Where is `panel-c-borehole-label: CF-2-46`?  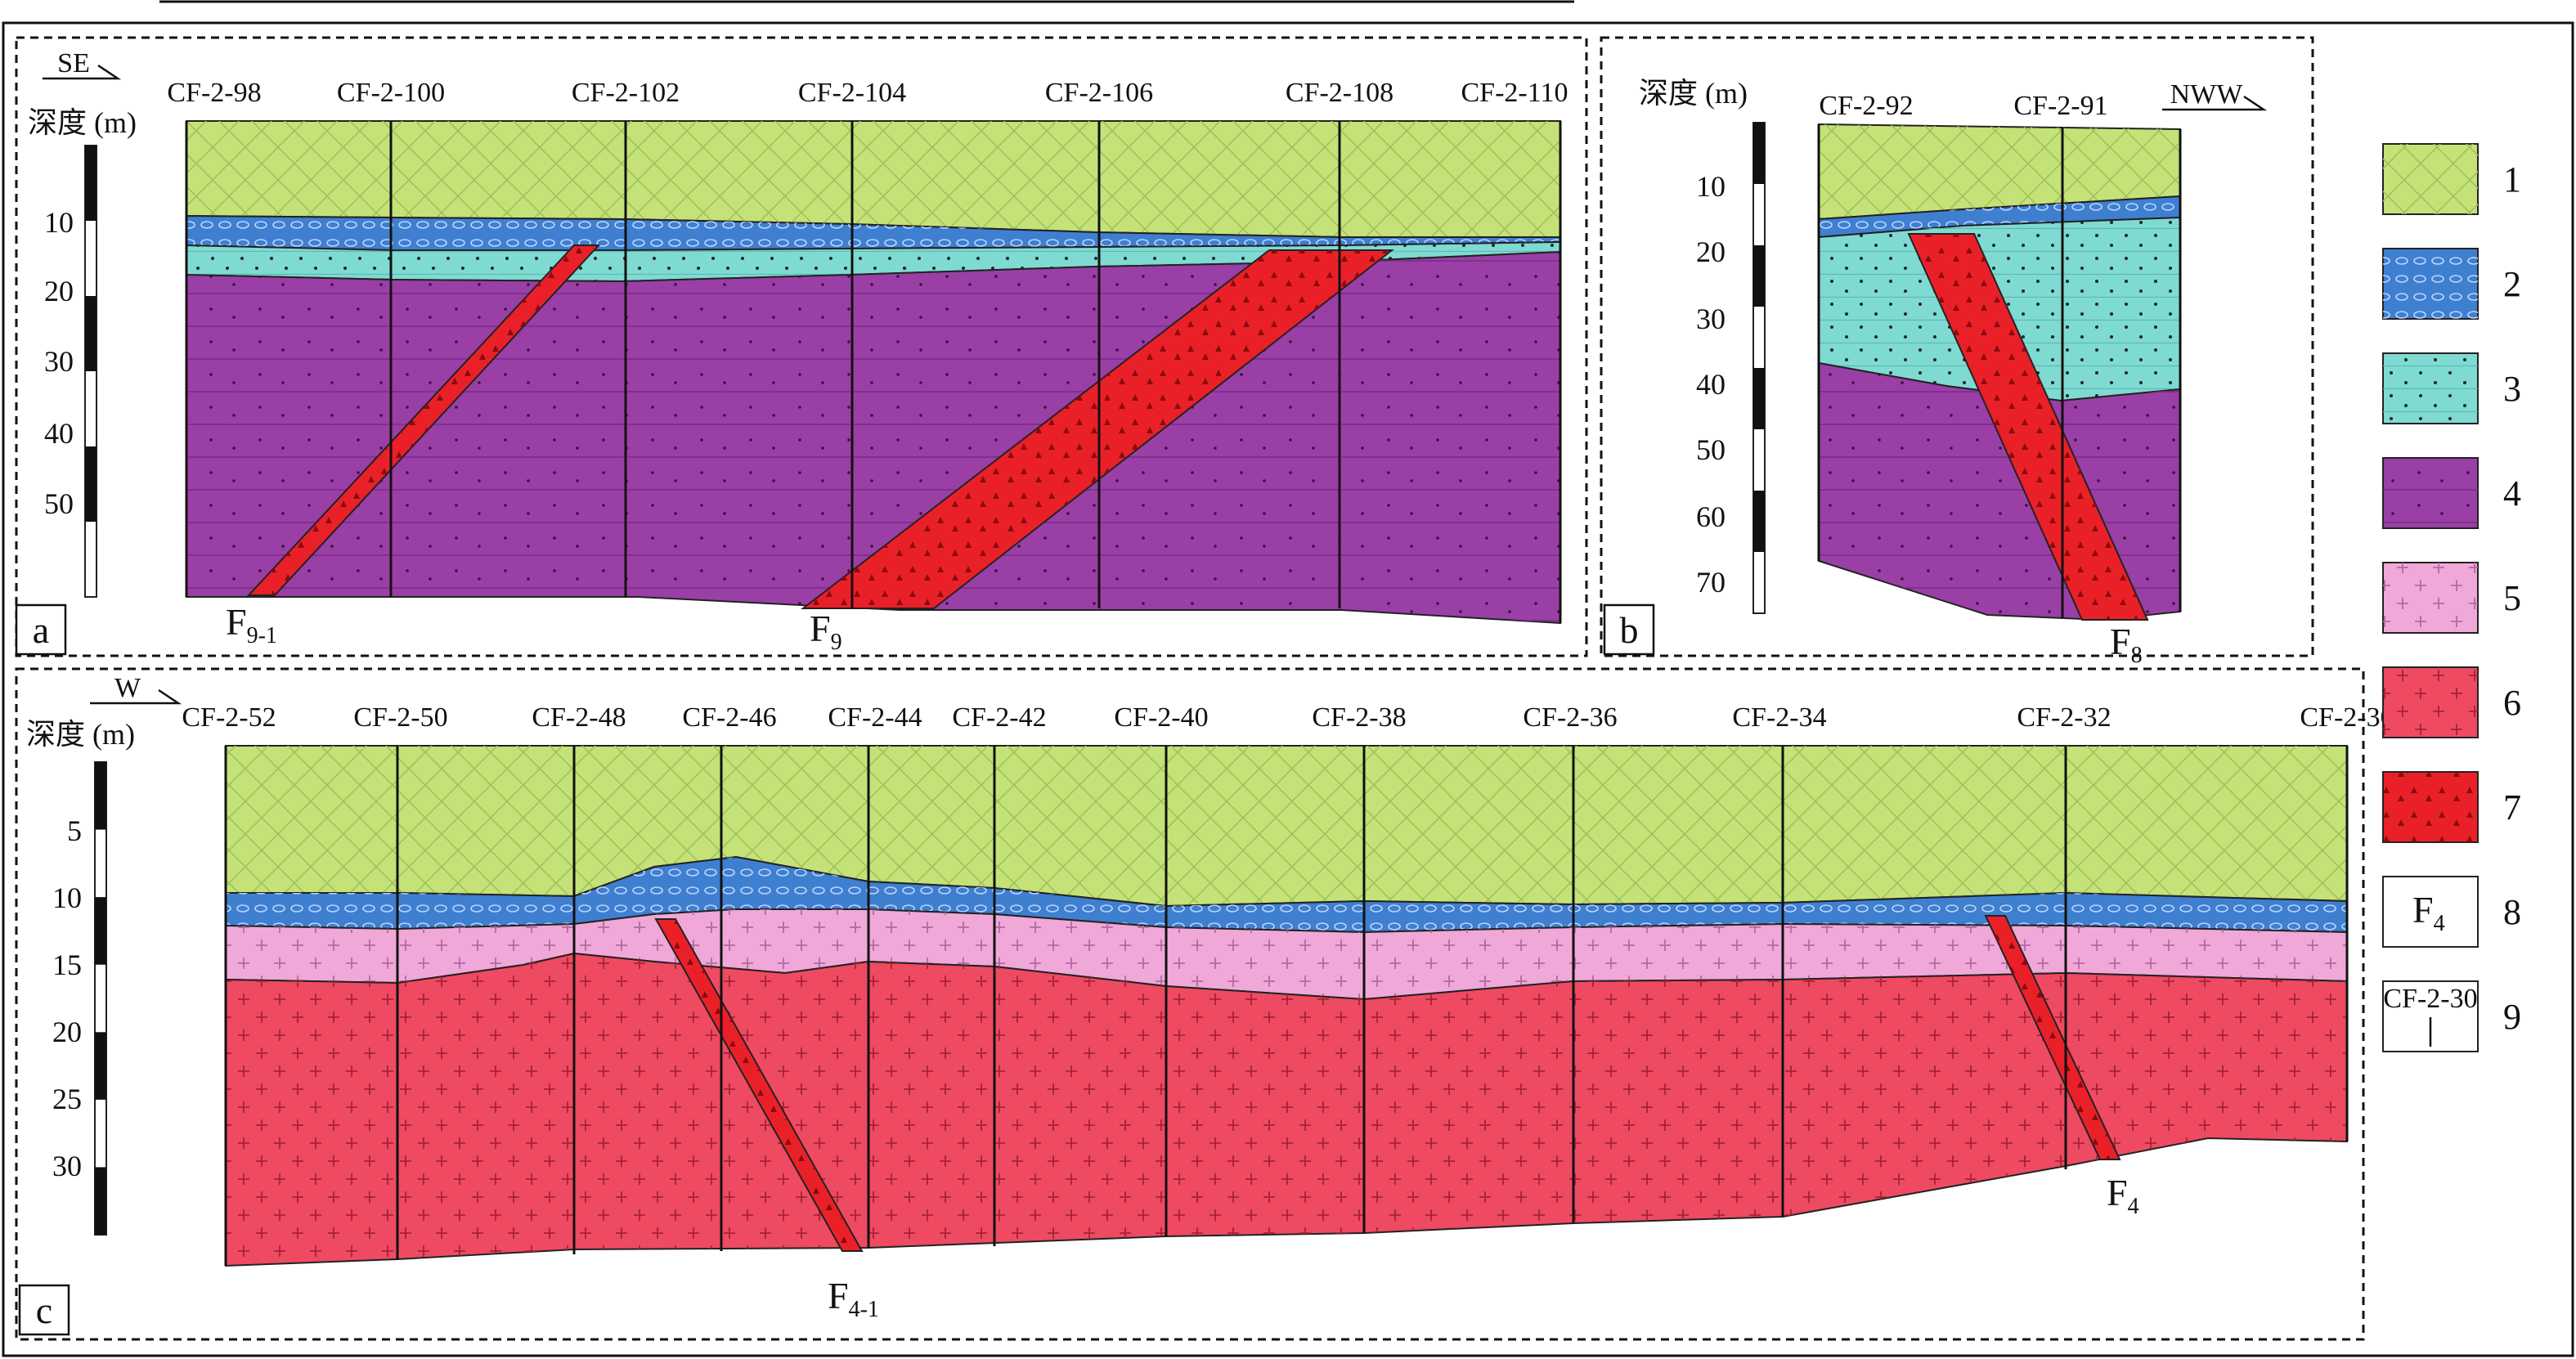 panel-c-borehole-label: CF-2-46 is located at coordinates (729, 717).